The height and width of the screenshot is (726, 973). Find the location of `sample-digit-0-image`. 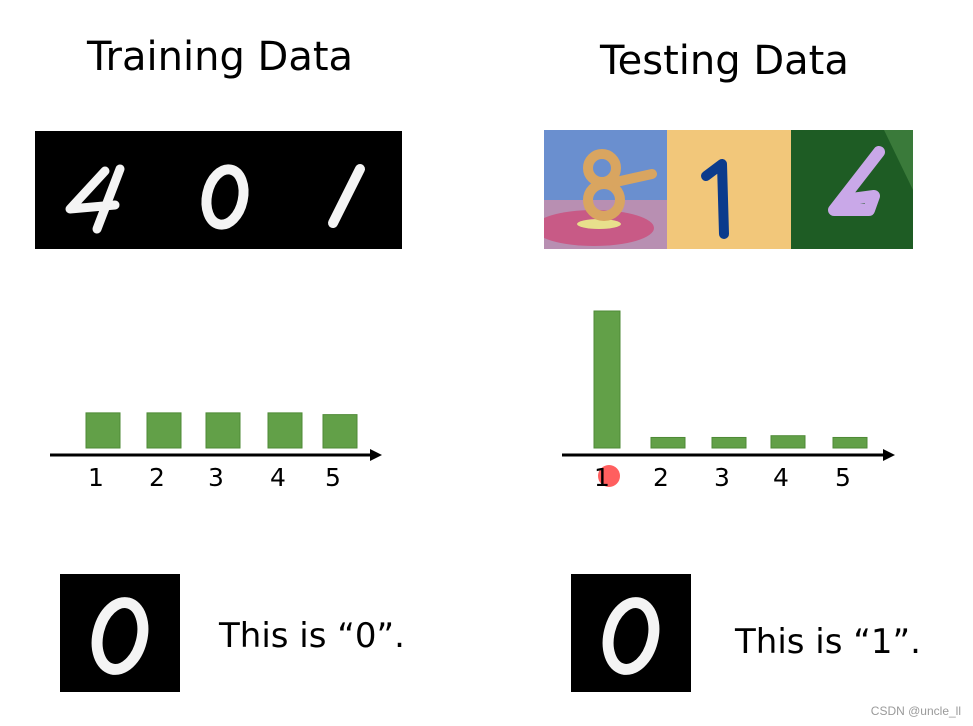

sample-digit-0-image is located at coordinates (120, 636).